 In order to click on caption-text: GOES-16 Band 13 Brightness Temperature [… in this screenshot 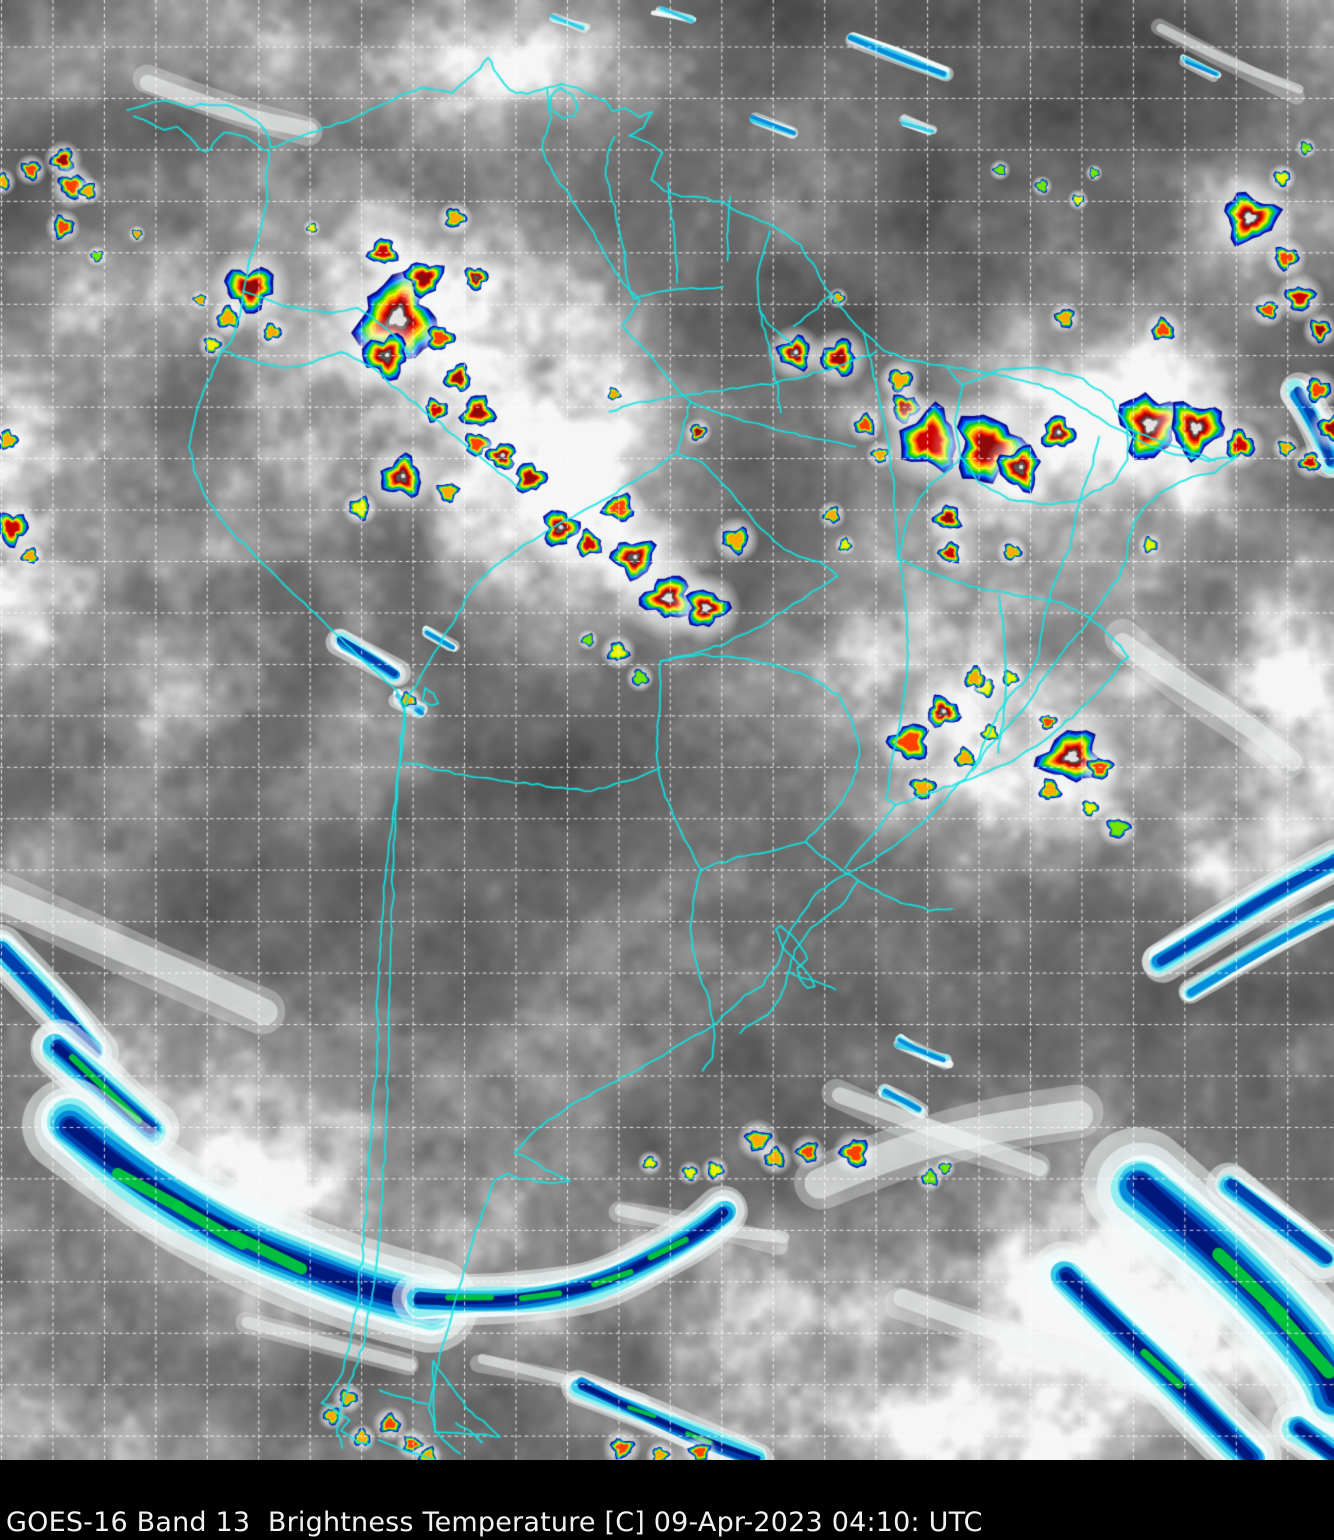, I will do `click(494, 1522)`.